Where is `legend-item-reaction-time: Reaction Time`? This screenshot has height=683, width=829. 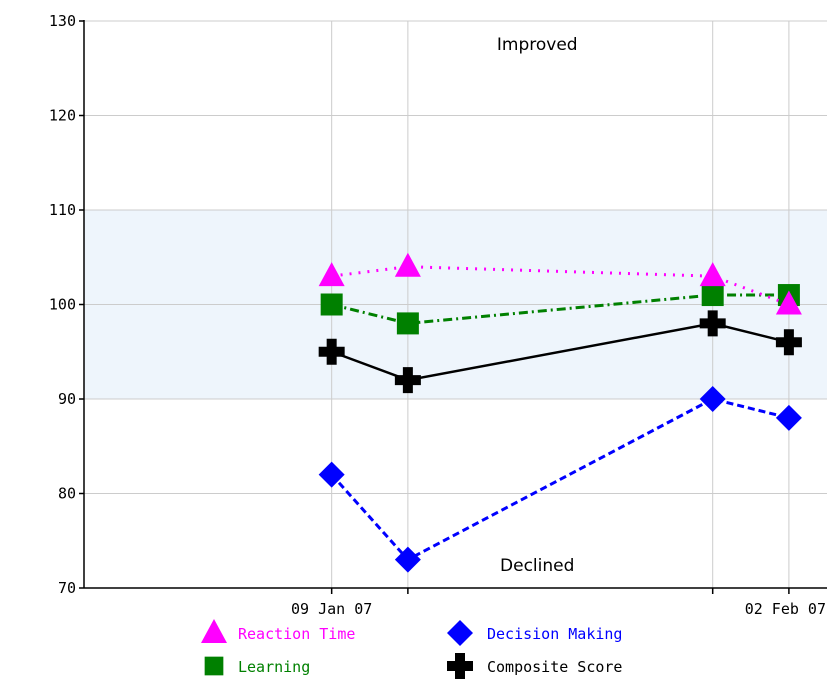 legend-item-reaction-time: Reaction Time is located at coordinates (278, 631).